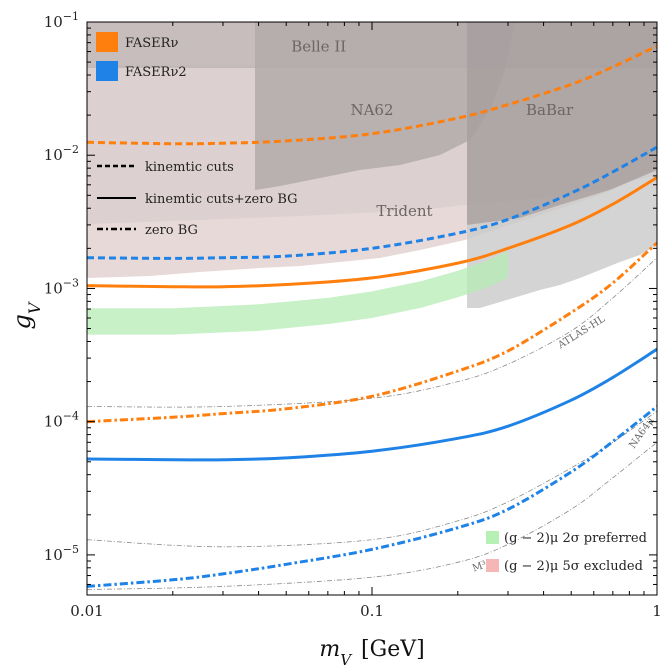 Image resolution: width=664 pixels, height=669 pixels. What do you see at coordinates (22, 321) in the screenshot?
I see `y-axis-var: g` at bounding box center [22, 321].